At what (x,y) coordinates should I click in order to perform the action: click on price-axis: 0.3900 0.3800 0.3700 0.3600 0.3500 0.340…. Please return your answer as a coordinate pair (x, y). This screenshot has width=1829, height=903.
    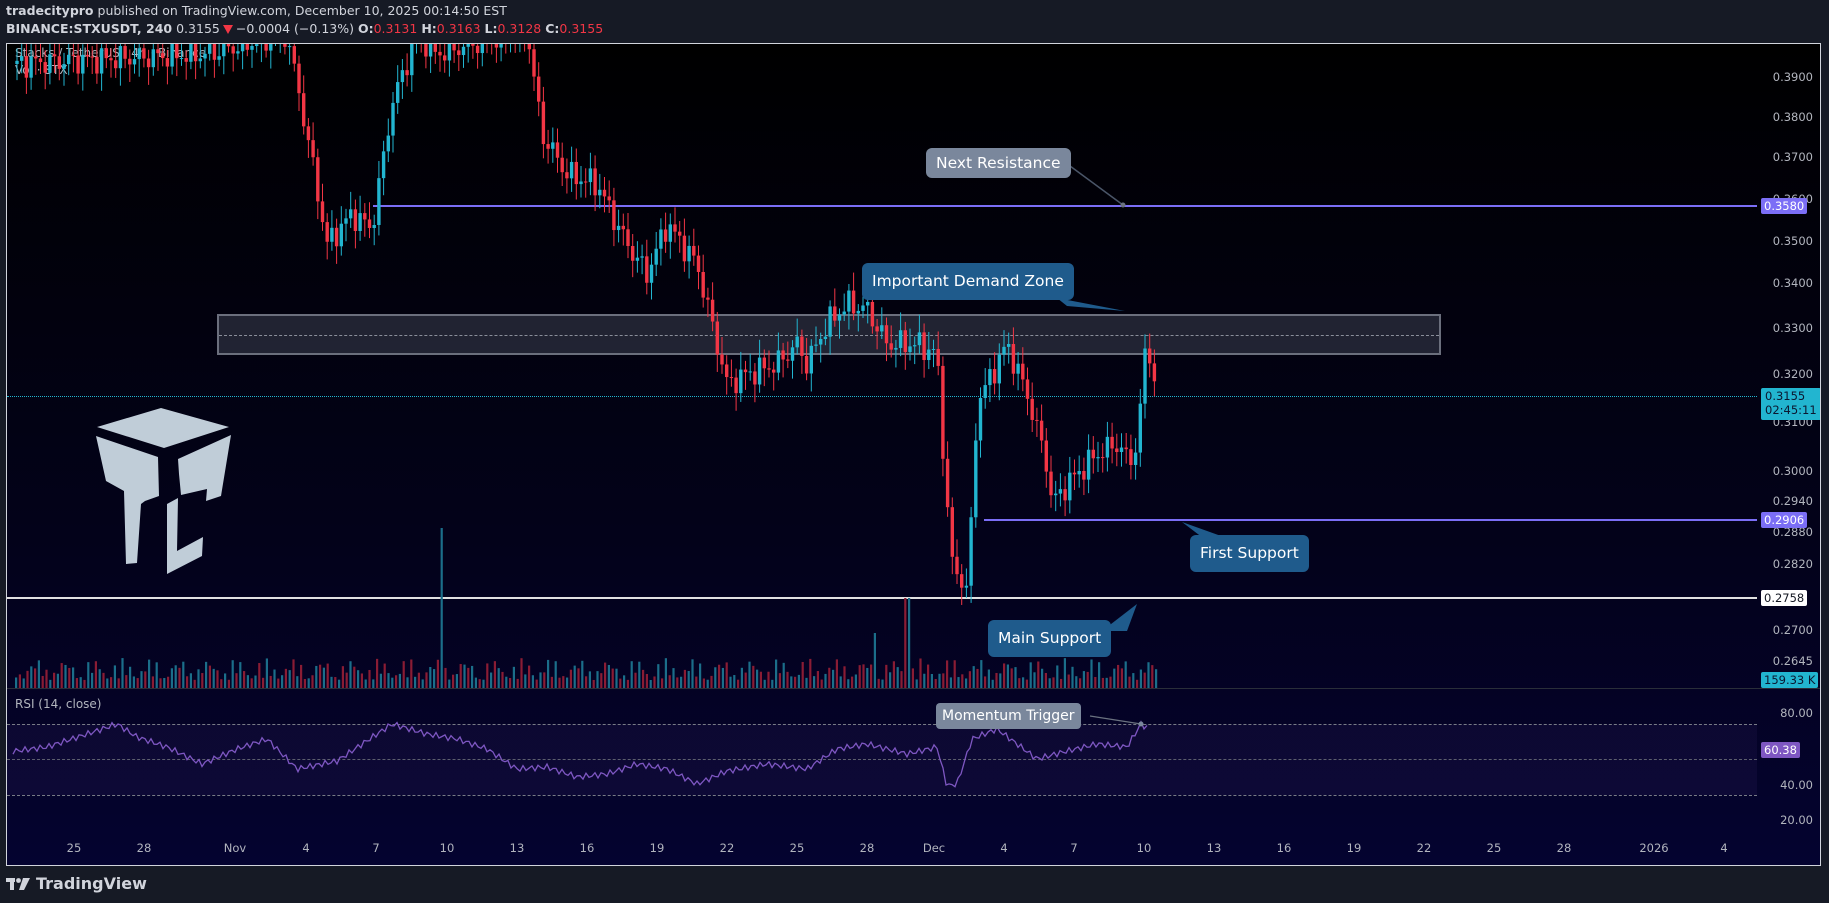
    Looking at the image, I should click on (1788, 366).